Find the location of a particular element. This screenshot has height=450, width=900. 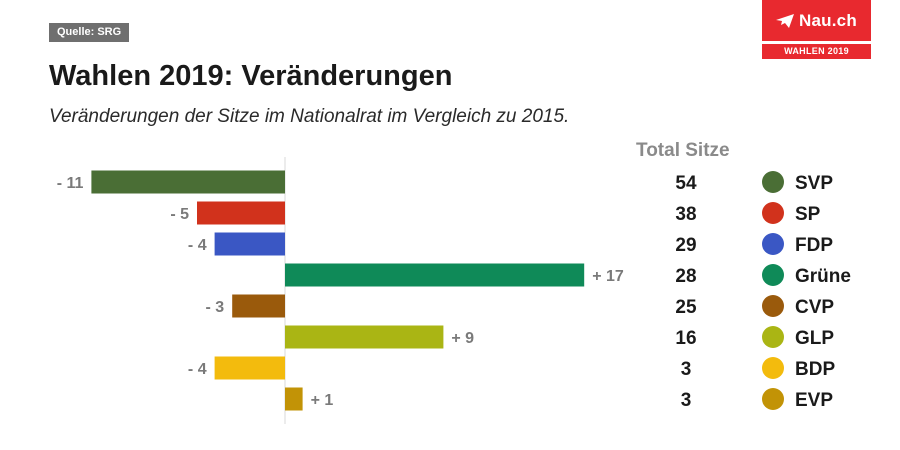

legend-label: GLP is located at coordinates (814, 338).